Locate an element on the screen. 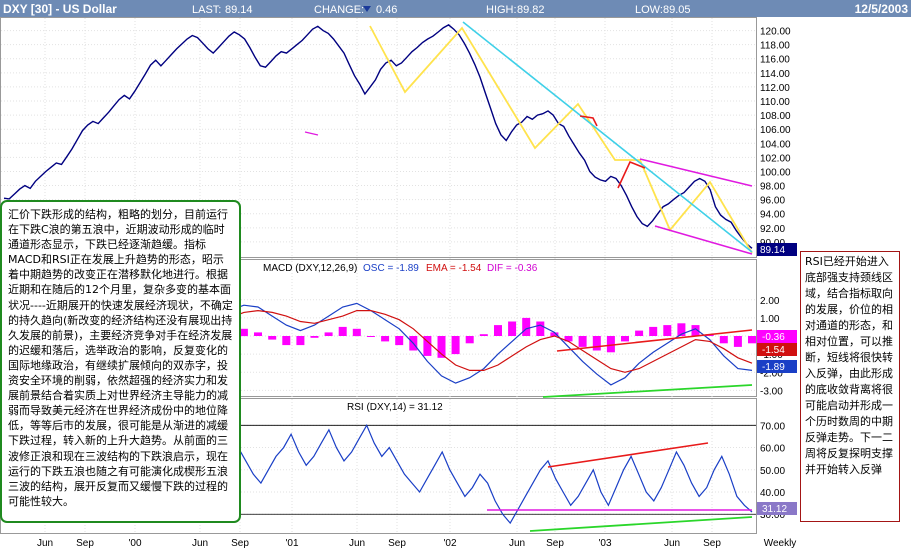 This screenshot has width=911, height=550. rsi-green-trendline is located at coordinates (641, 524).